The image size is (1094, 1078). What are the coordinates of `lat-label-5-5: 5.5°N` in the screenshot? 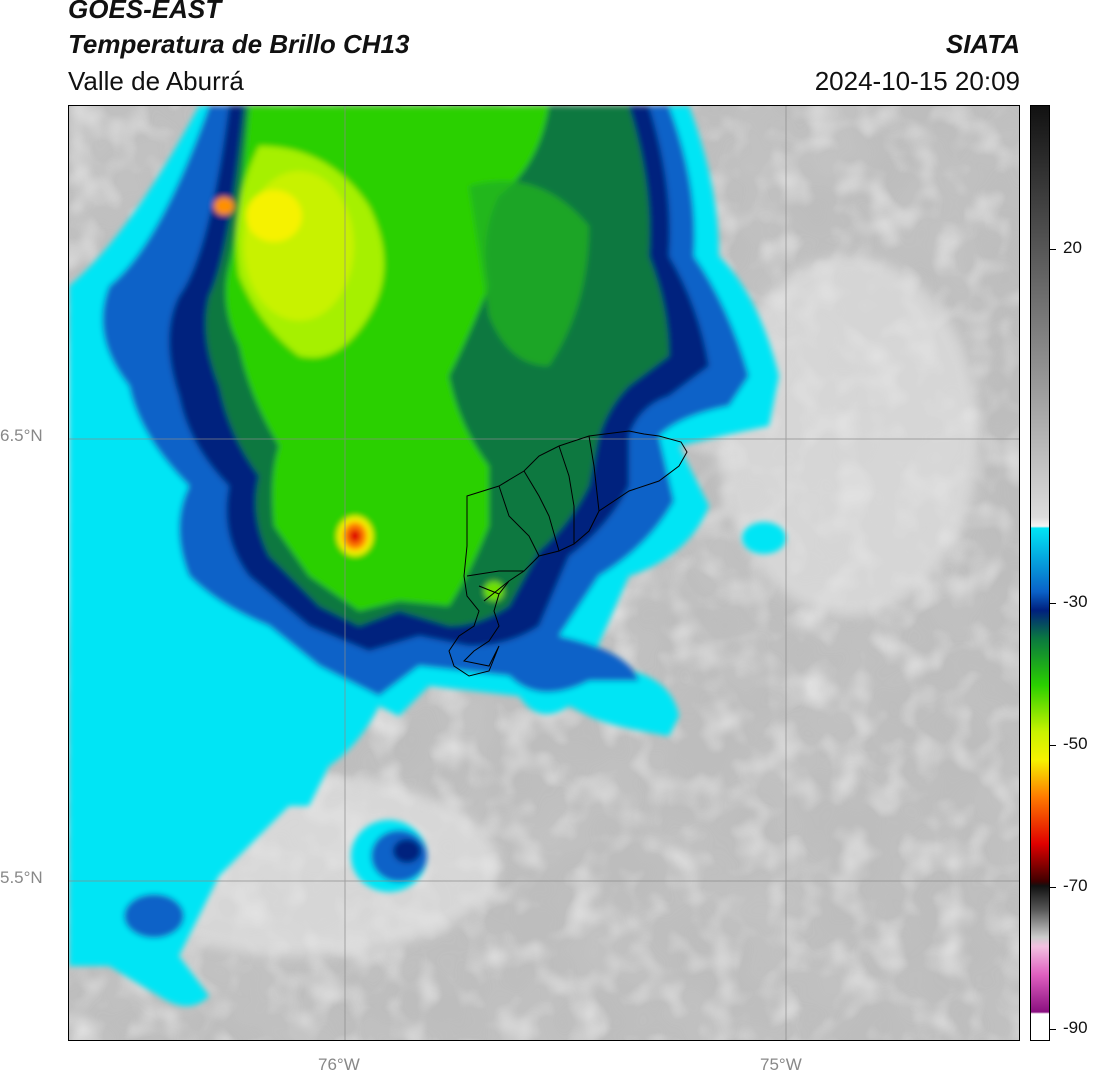 It's located at (21, 877).